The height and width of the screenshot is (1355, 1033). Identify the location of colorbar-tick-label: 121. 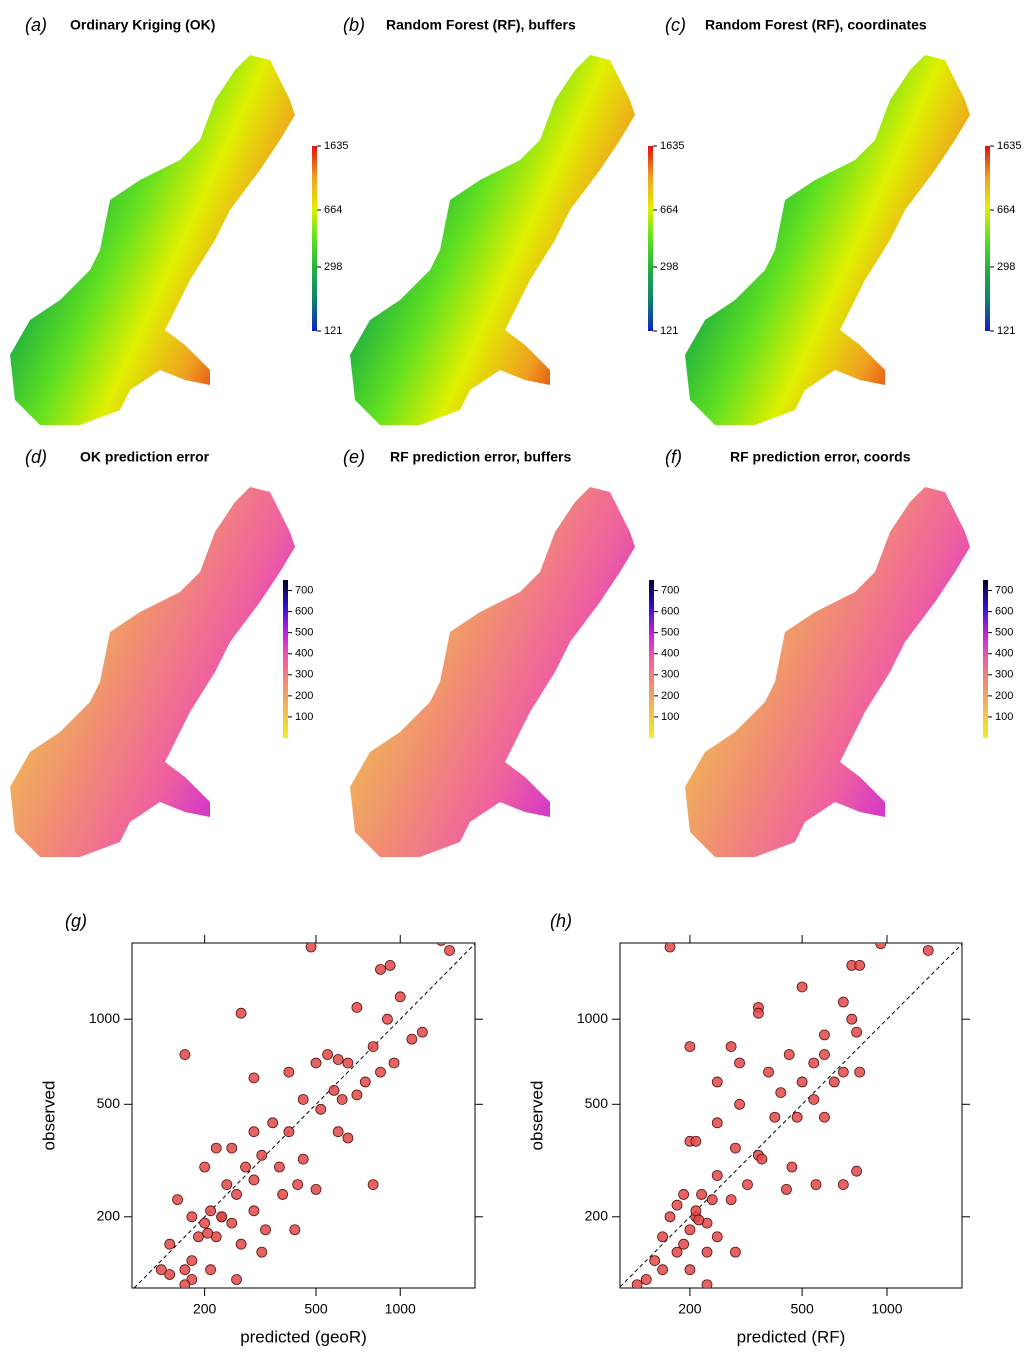
(333, 331).